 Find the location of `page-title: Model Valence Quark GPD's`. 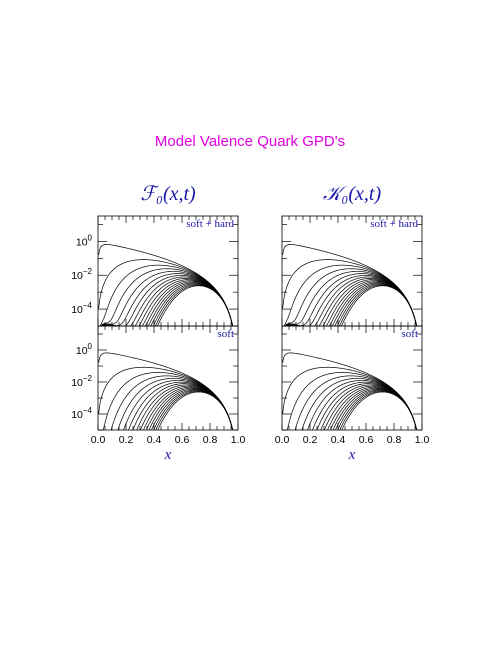

page-title: Model Valence Quark GPD's is located at coordinates (250, 141).